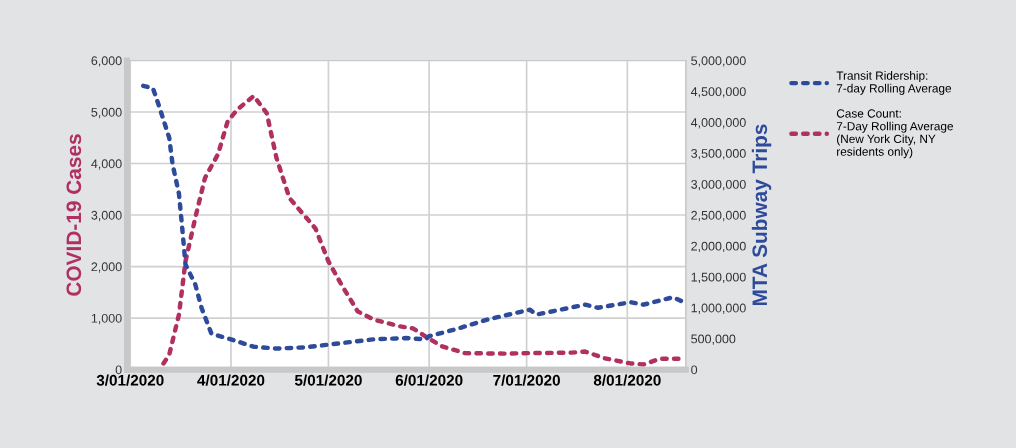  Describe the element at coordinates (106, 319) in the screenshot. I see `y-tick-label: 1,000` at that location.